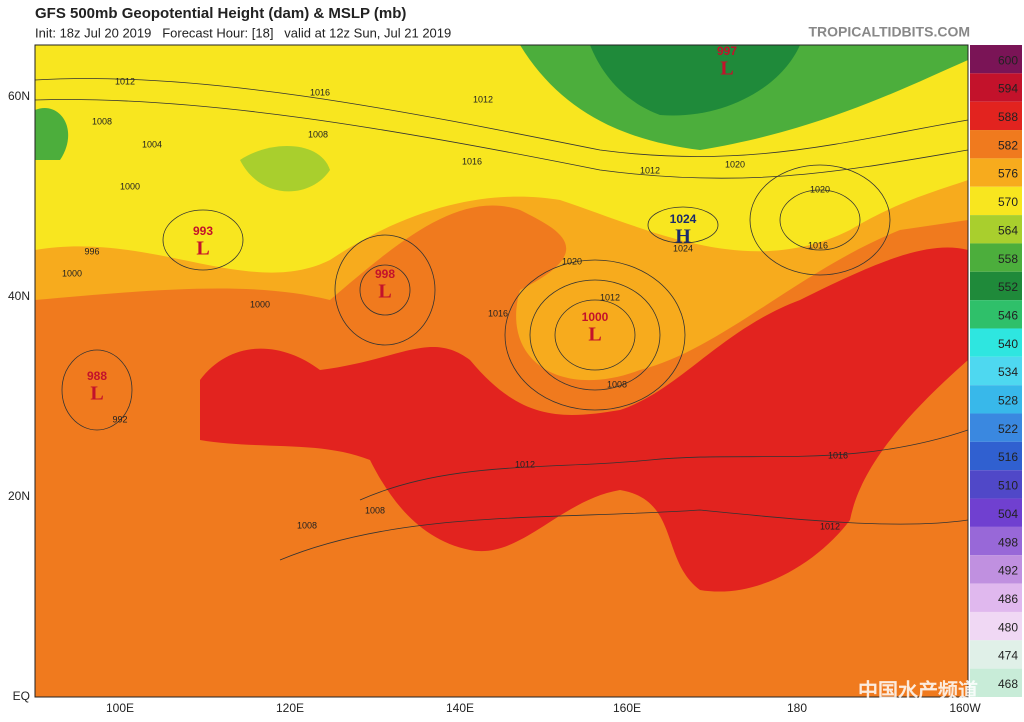 The image size is (1024, 722). Describe the element at coordinates (385, 274) in the screenshot. I see `center-pressure: 998` at that location.